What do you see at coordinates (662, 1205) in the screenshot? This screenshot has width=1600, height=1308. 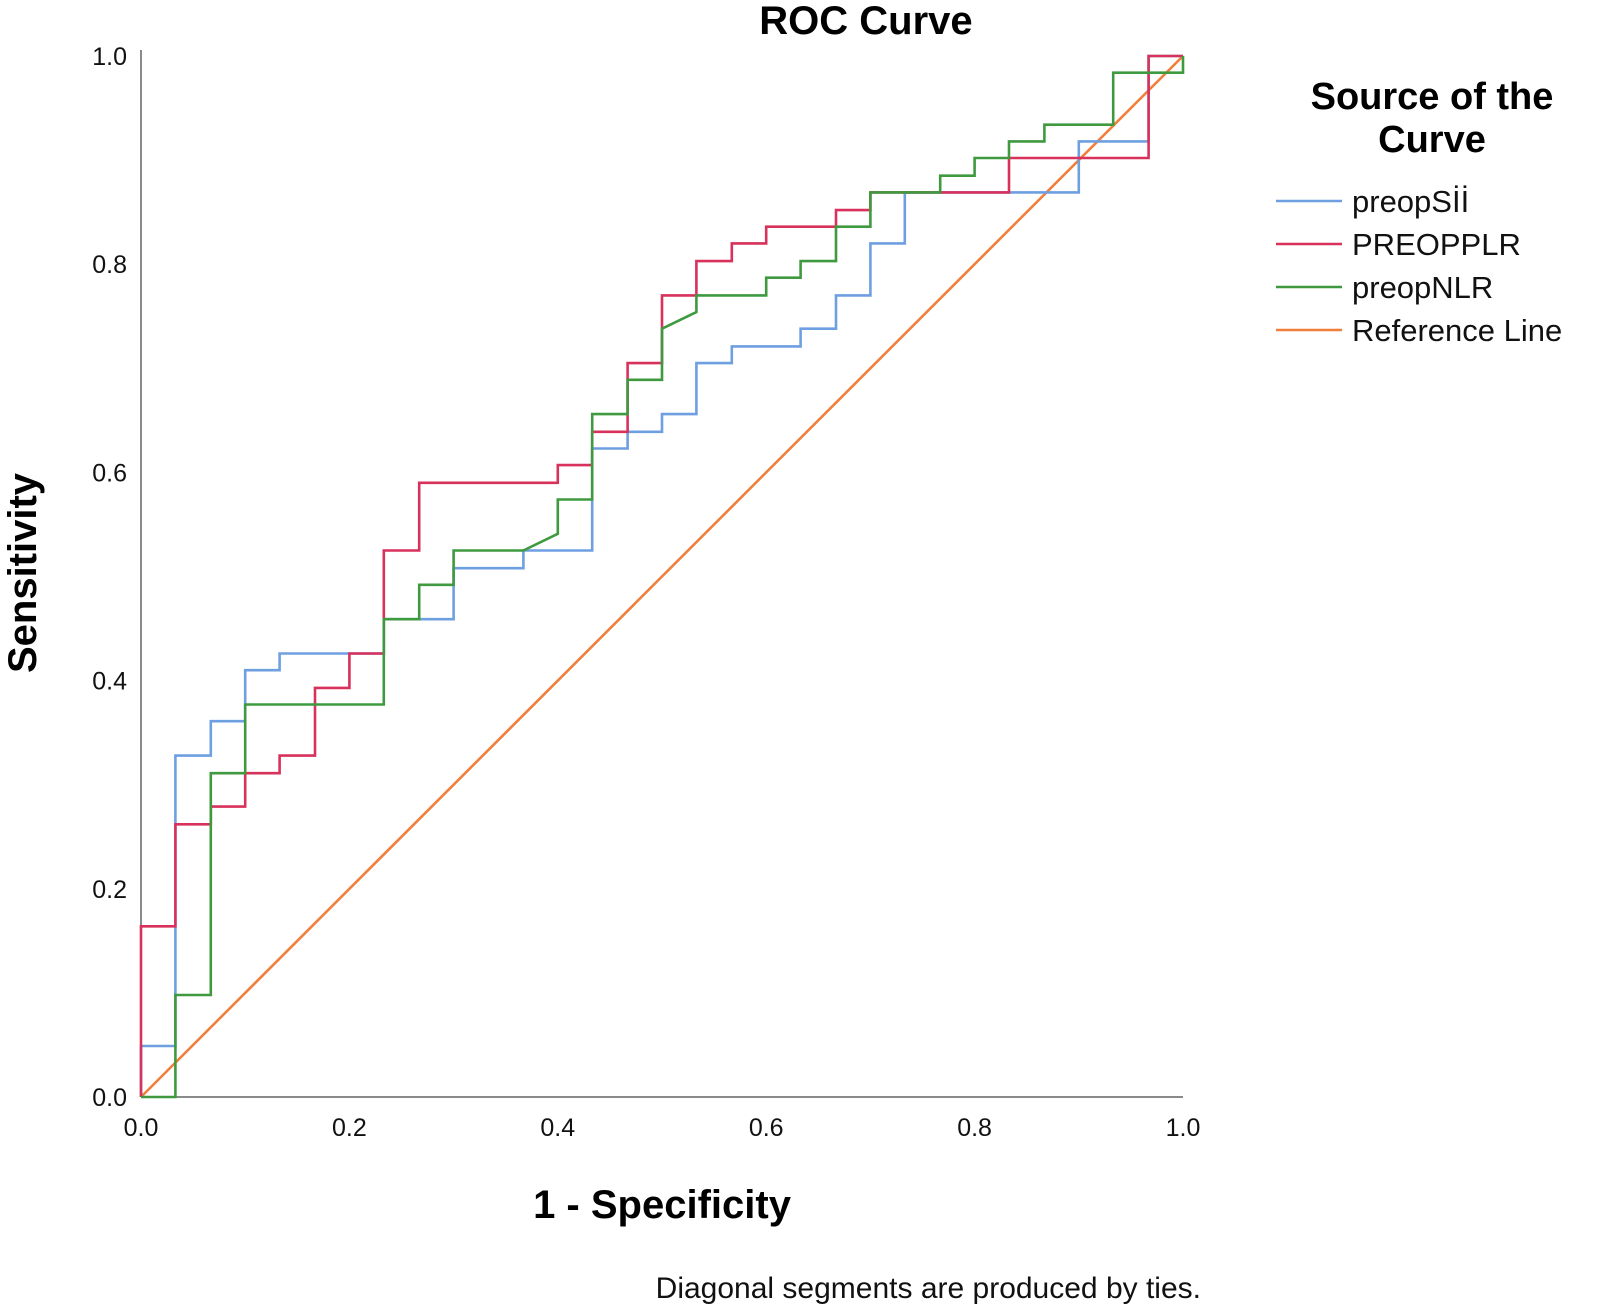 I see `x-axis-label: 1 - Specificity` at bounding box center [662, 1205].